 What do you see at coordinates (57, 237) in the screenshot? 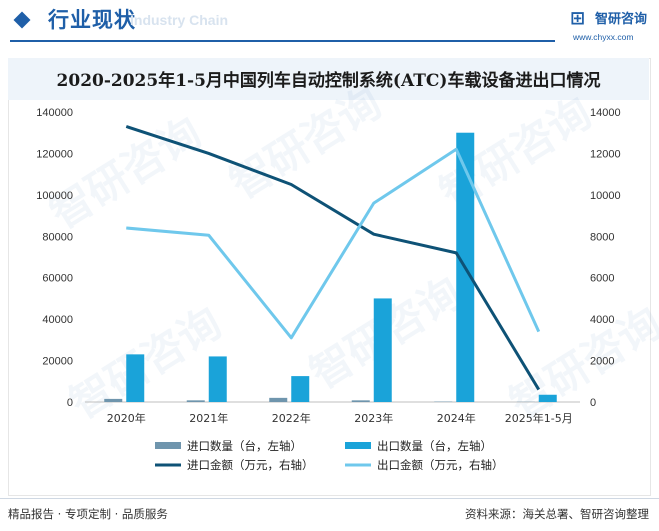
I see `left-axis-tick-label: 80000` at bounding box center [57, 237].